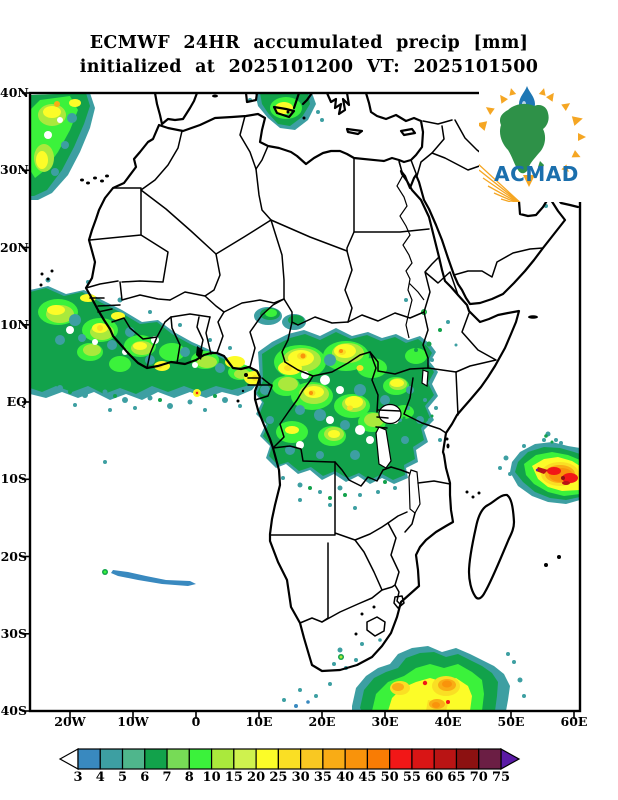 This screenshot has height=800, width=618. What do you see at coordinates (362, 614) in the screenshot?
I see `terrain-dot` at bounding box center [362, 614].